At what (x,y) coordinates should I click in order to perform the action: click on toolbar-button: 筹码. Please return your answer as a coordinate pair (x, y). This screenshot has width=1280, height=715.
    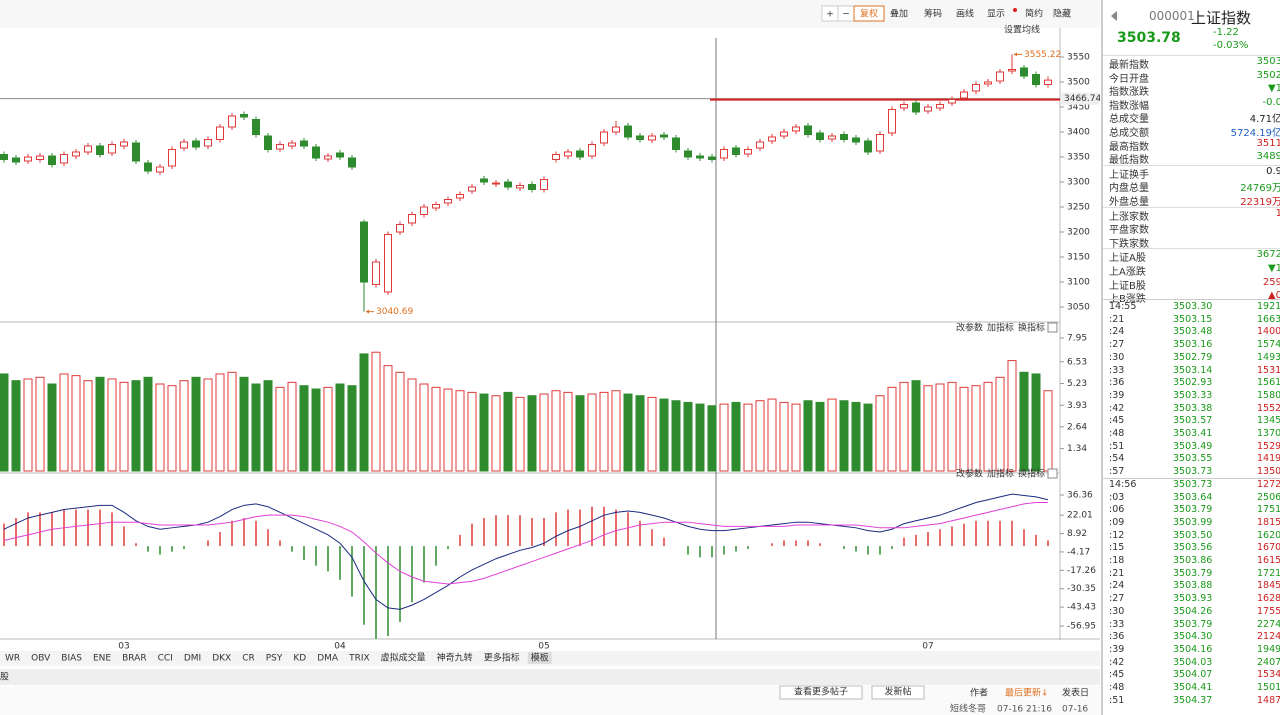
    Looking at the image, I should click on (933, 14).